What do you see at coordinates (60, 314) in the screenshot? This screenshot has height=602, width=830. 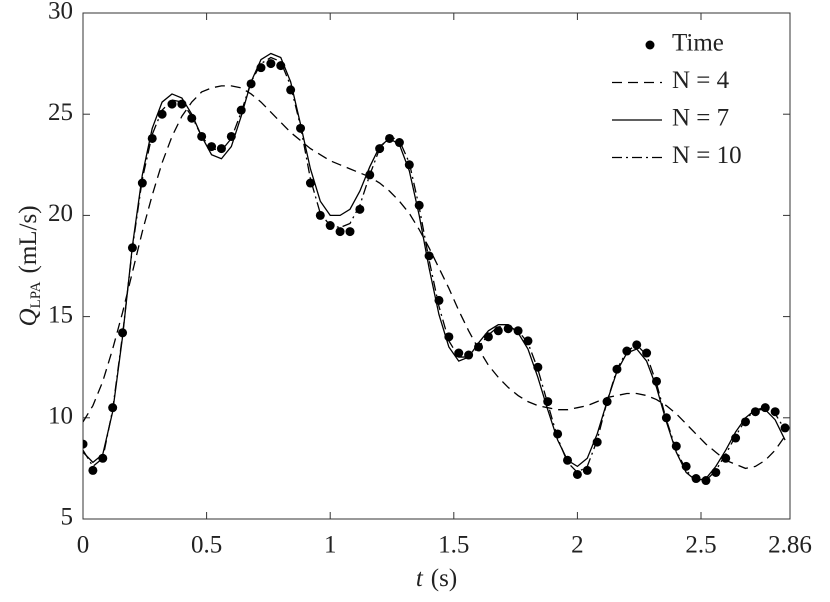 I see `y-tick-label: 15` at bounding box center [60, 314].